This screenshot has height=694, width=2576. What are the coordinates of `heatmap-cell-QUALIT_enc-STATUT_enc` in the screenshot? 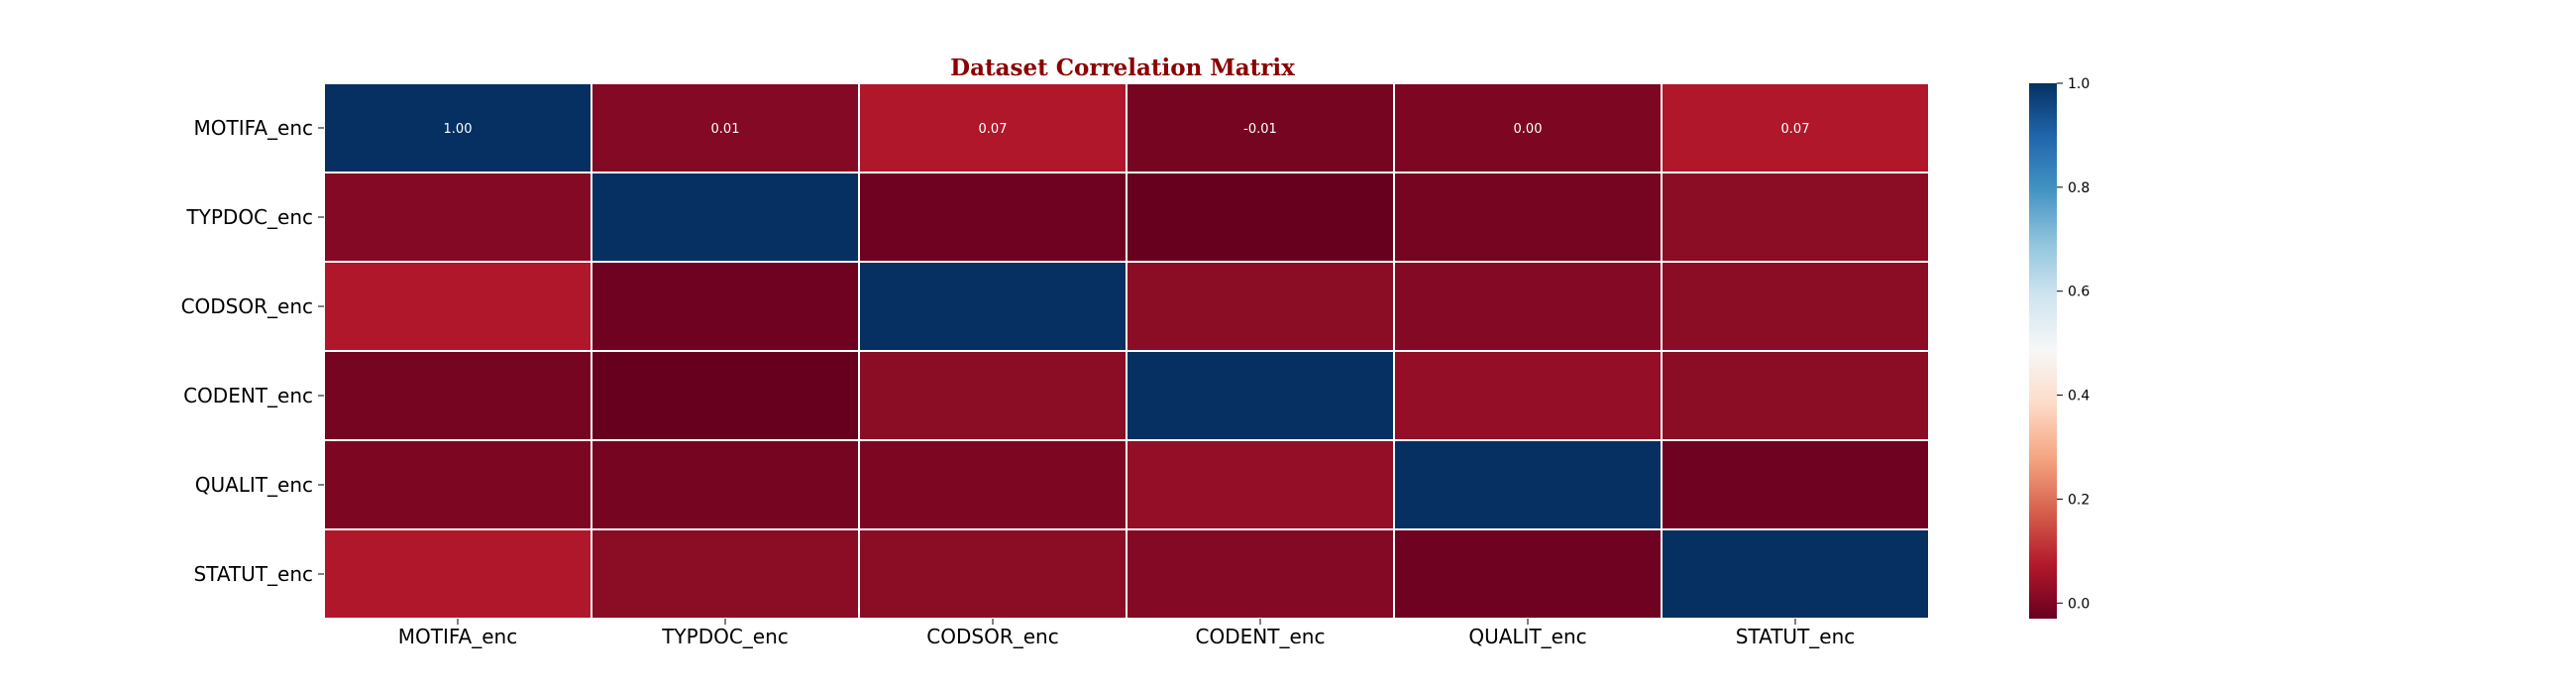 It's located at (1795, 484).